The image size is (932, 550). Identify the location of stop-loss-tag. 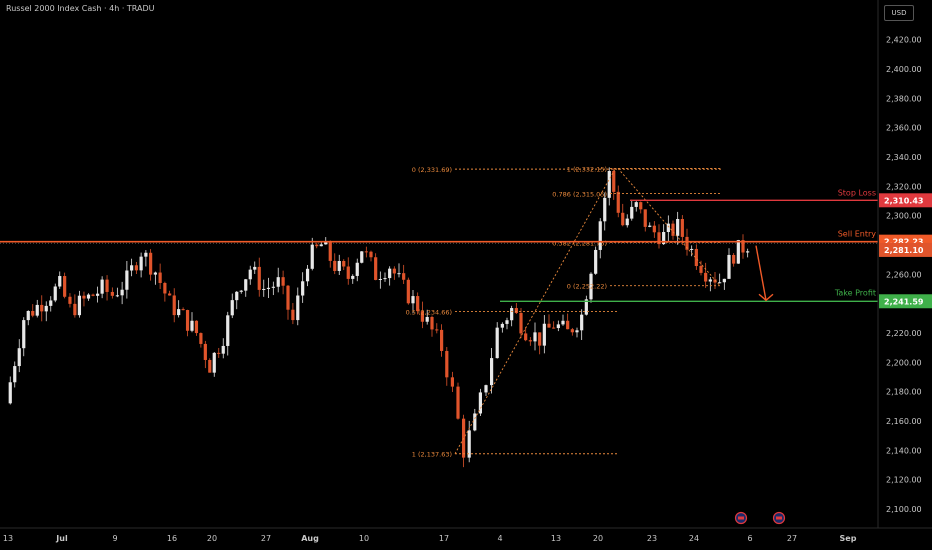
(905, 200).